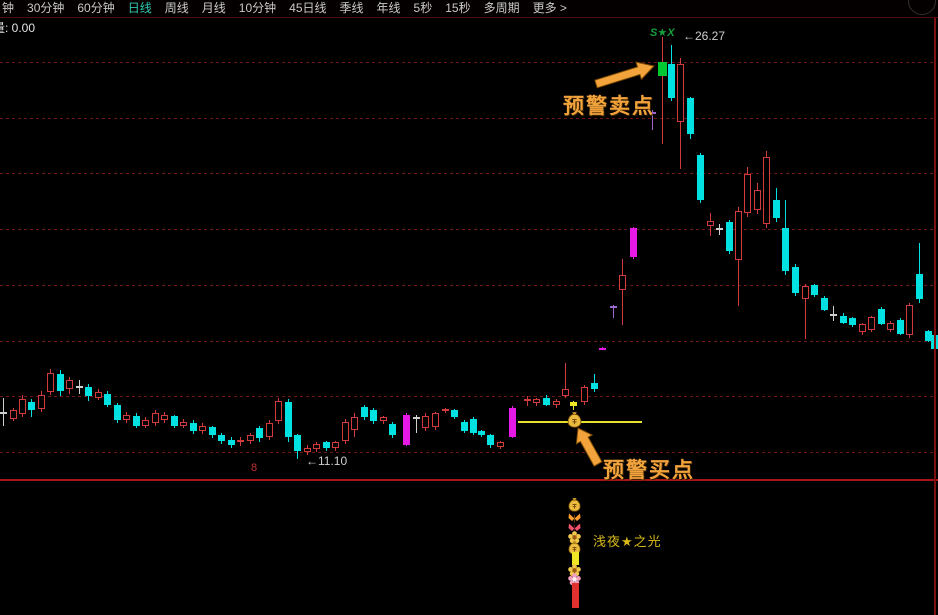 Image resolution: width=938 pixels, height=615 pixels. What do you see at coordinates (589, 447) in the screenshot?
I see `buy-arrow-icon` at bounding box center [589, 447].